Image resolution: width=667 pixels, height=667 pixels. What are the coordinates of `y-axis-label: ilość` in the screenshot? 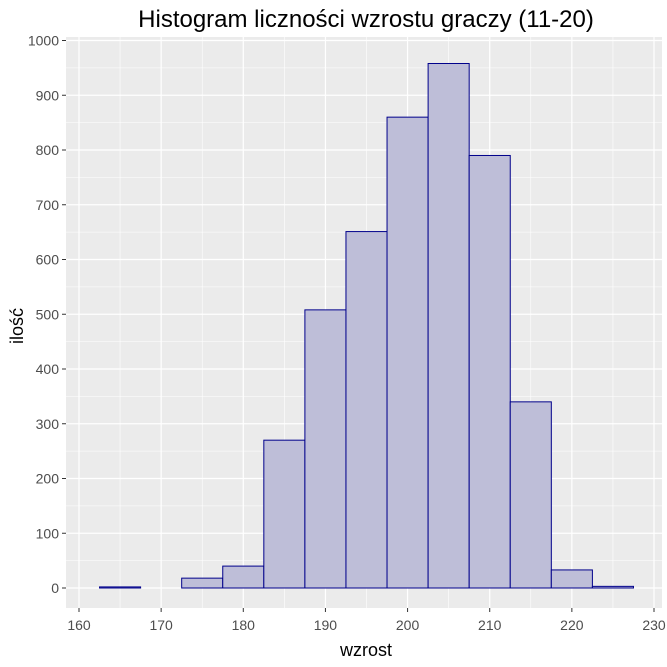 It's located at (17, 326).